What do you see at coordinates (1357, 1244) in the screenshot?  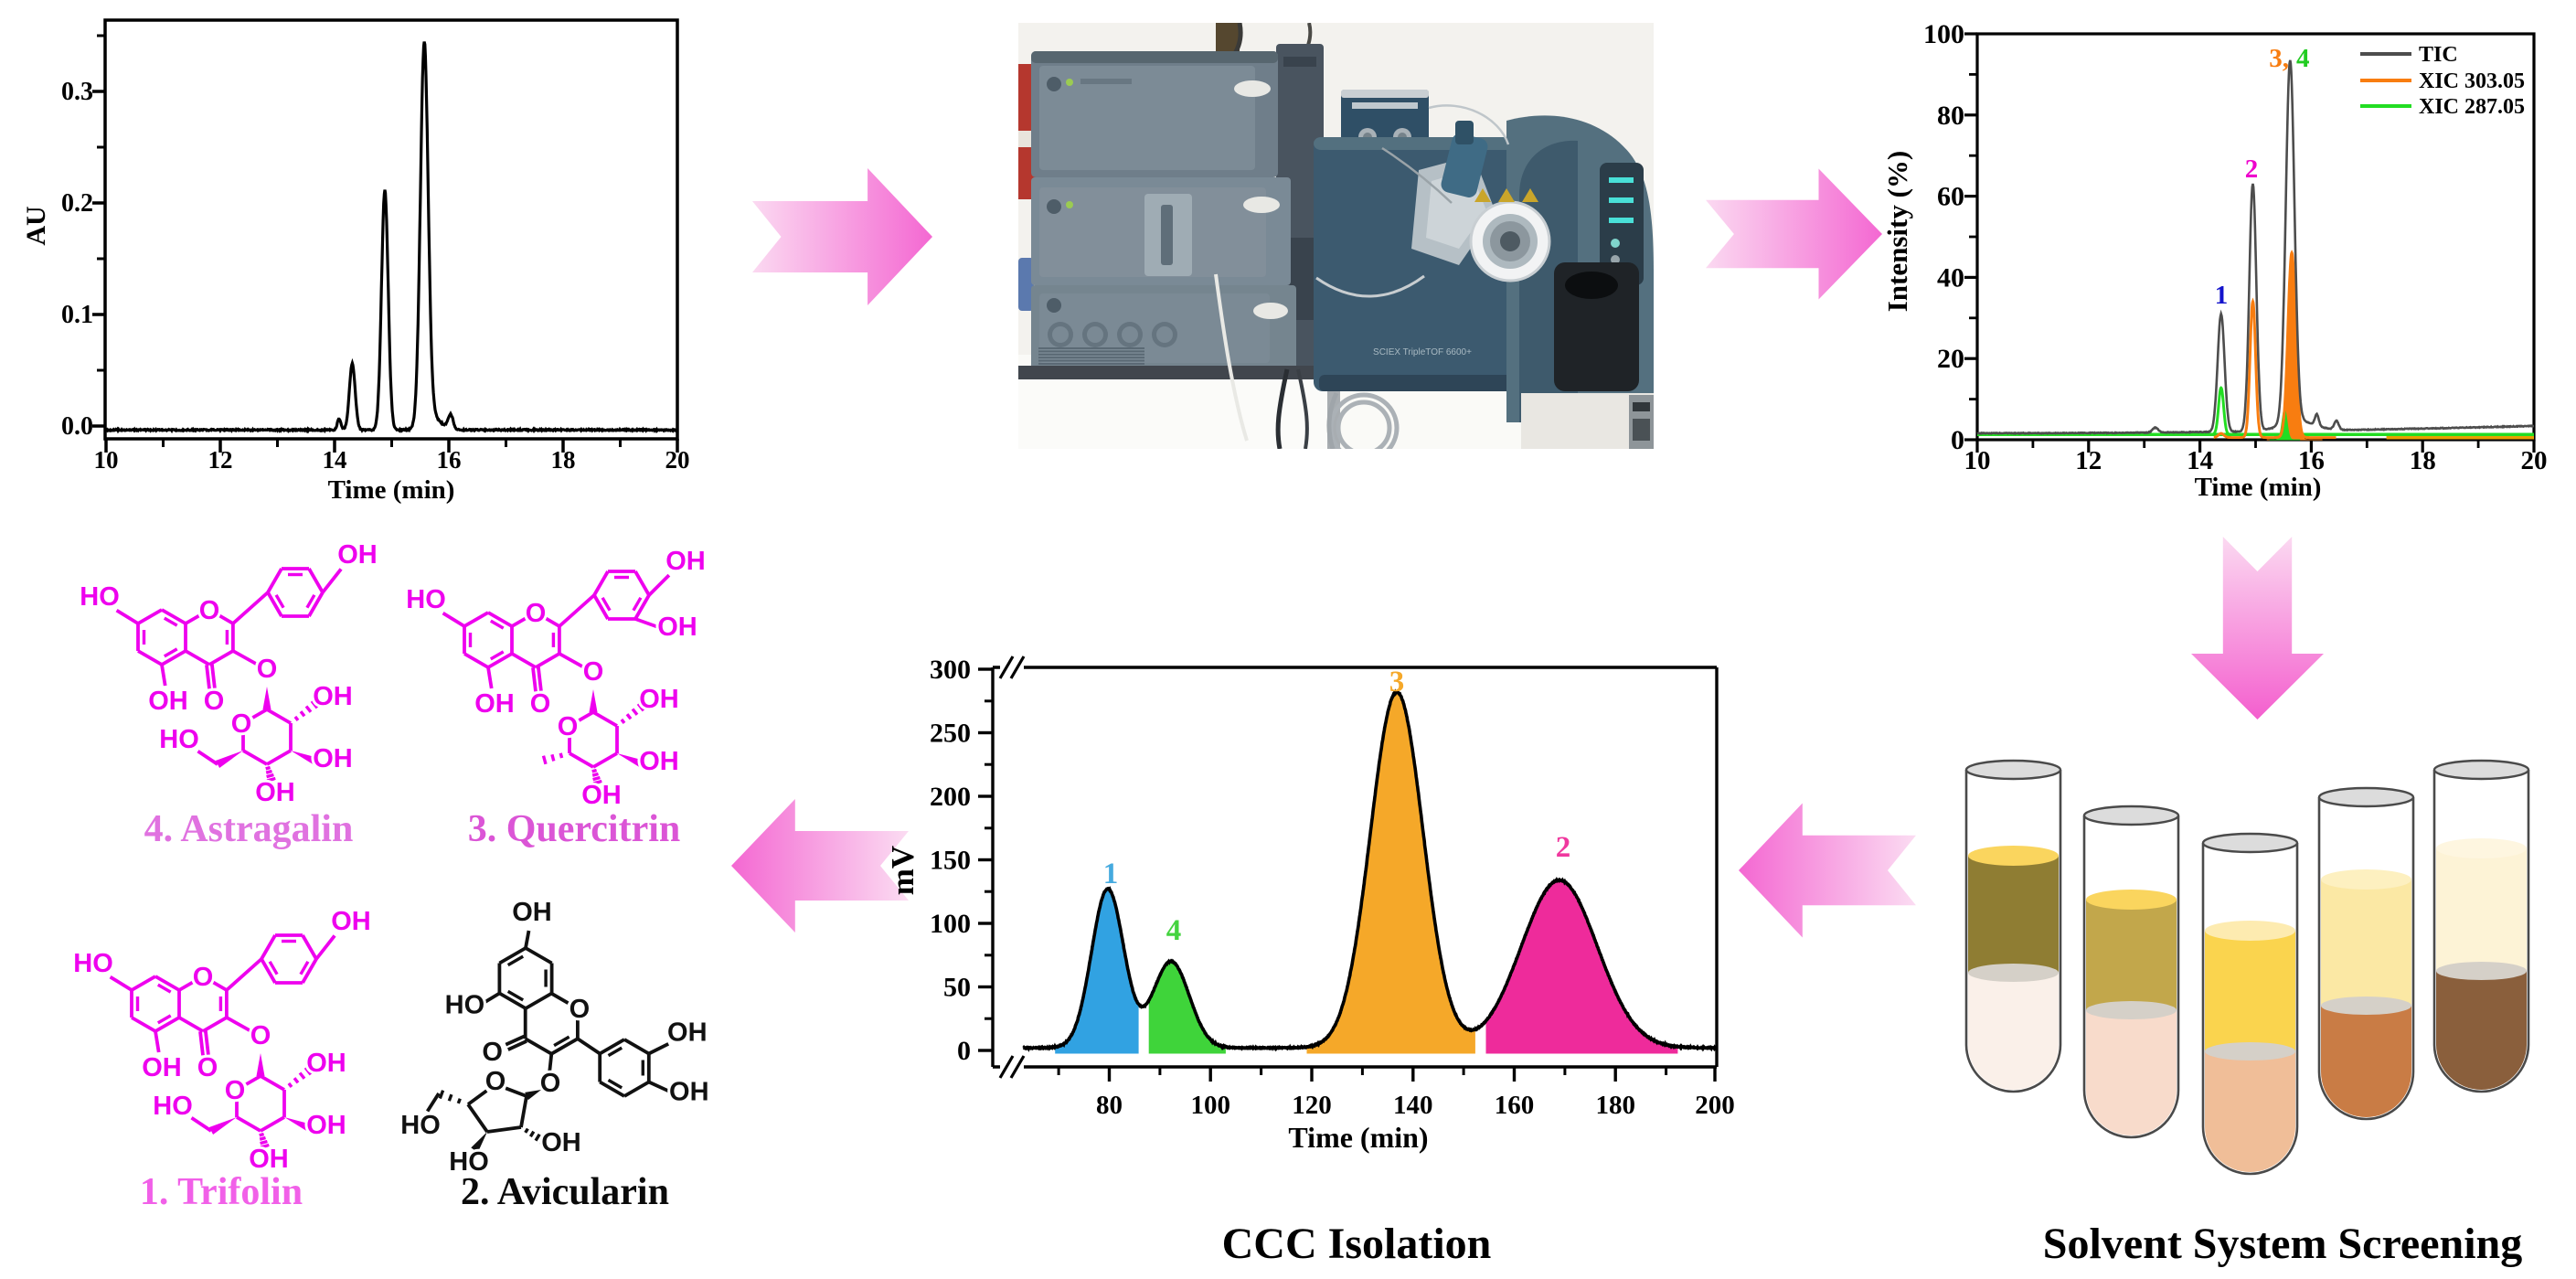 I see `svg-text: CCC Isolation` at bounding box center [1357, 1244].